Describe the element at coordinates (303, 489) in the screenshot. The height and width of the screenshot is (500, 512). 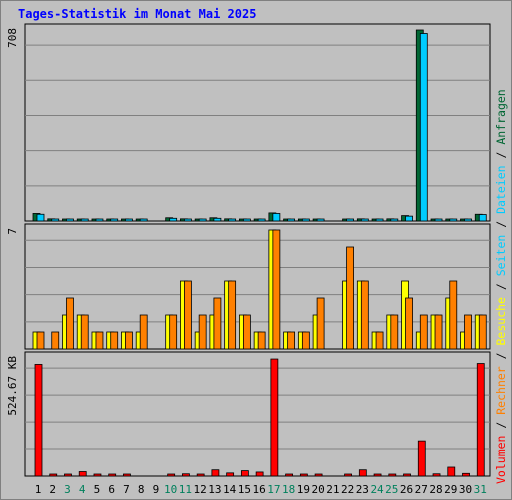
I see `x-tick-label: 19` at that location.